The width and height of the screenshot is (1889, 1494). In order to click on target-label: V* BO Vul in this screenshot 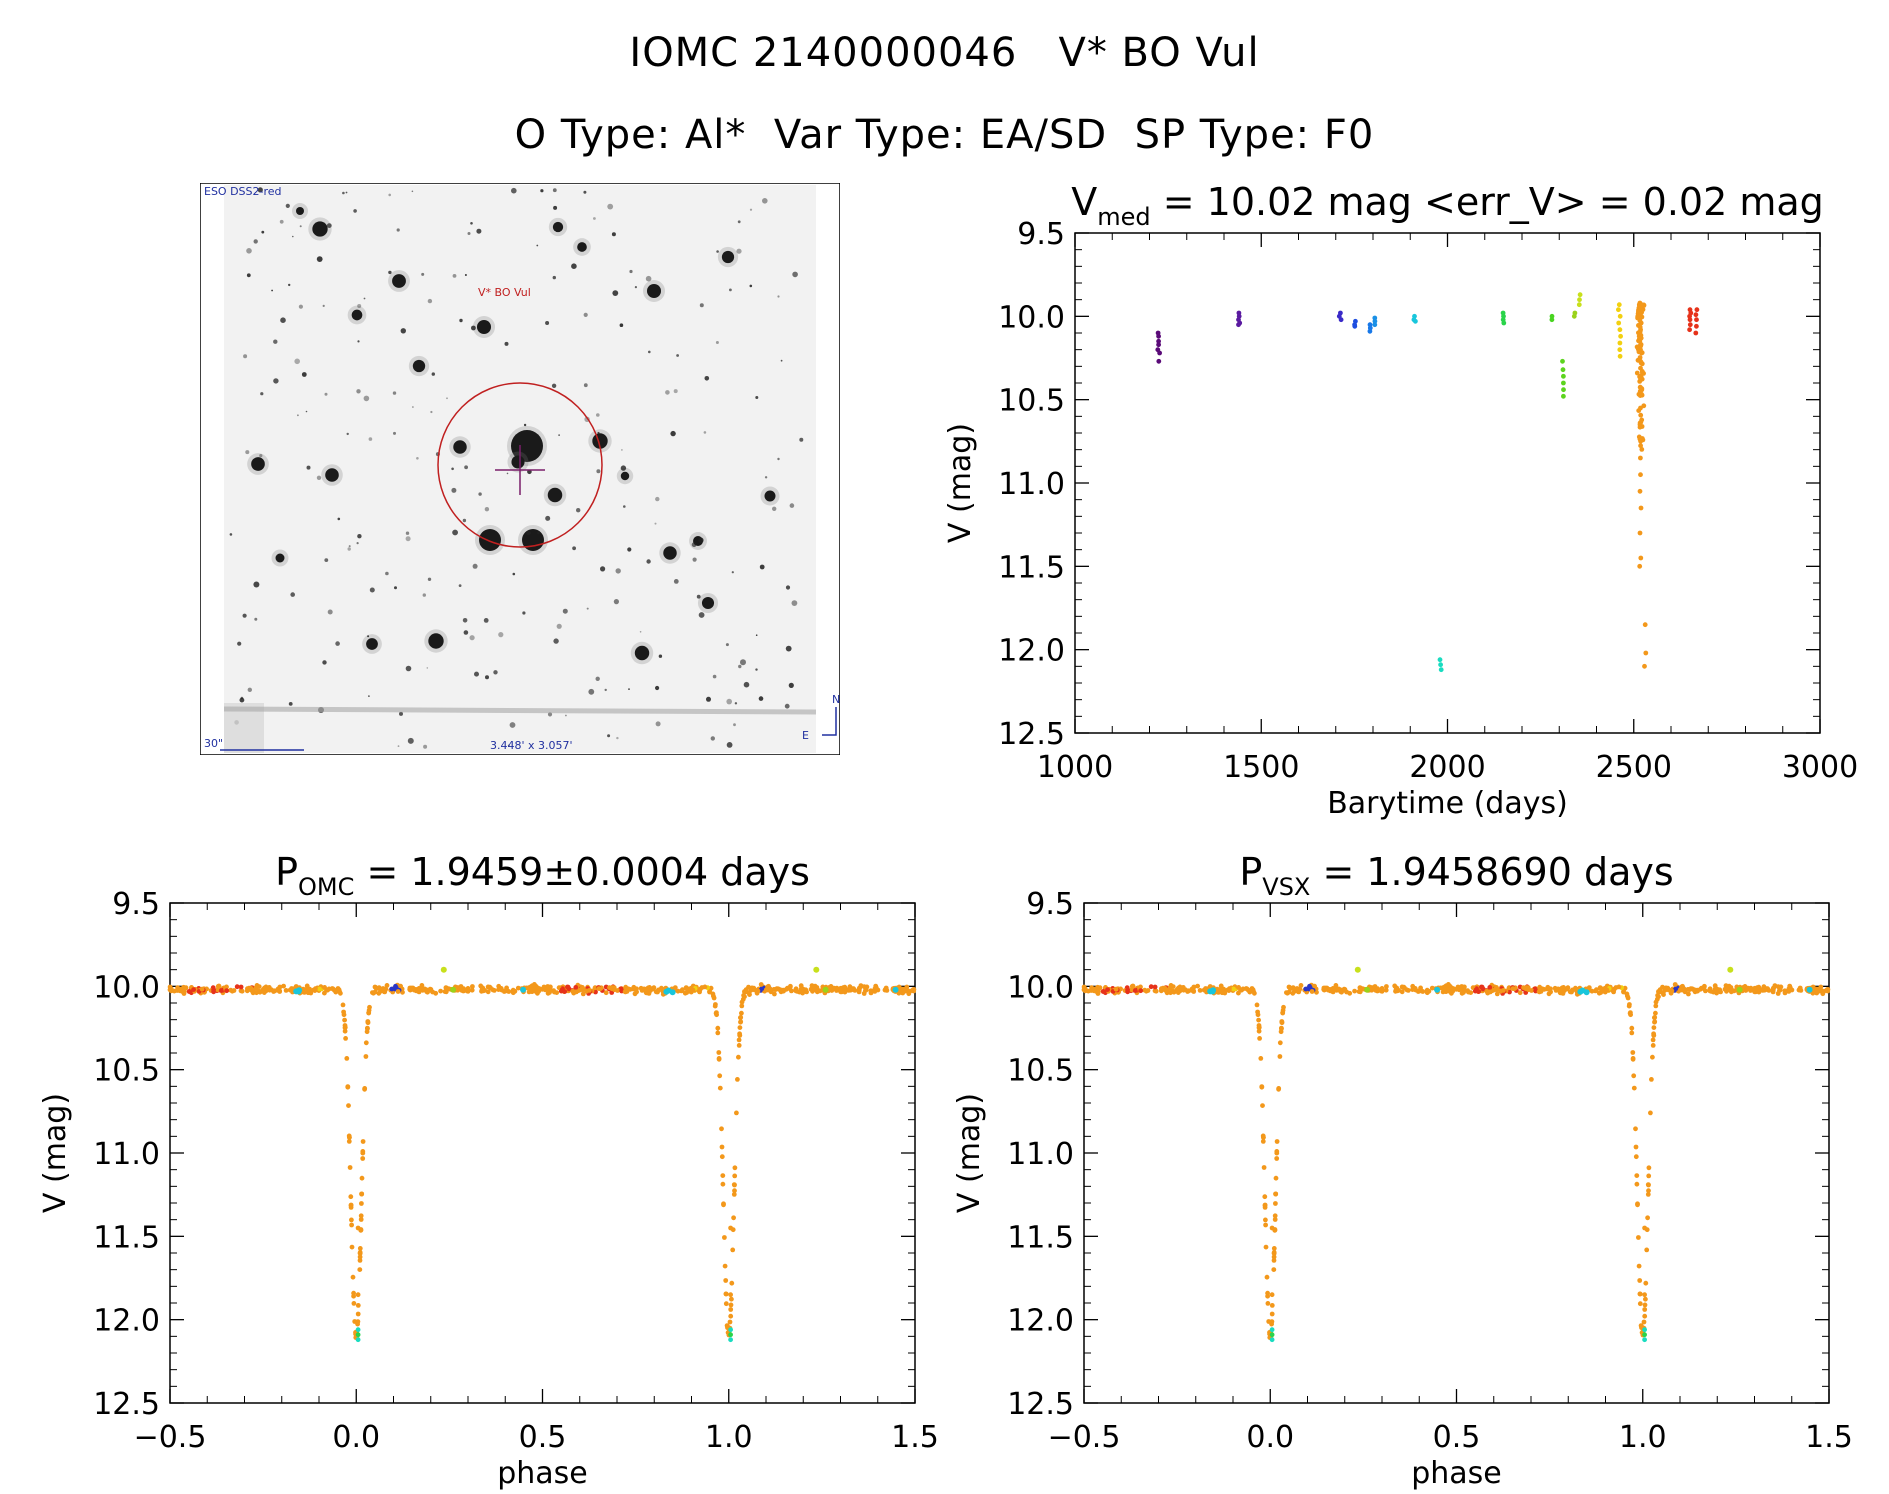, I will do `click(504, 292)`.